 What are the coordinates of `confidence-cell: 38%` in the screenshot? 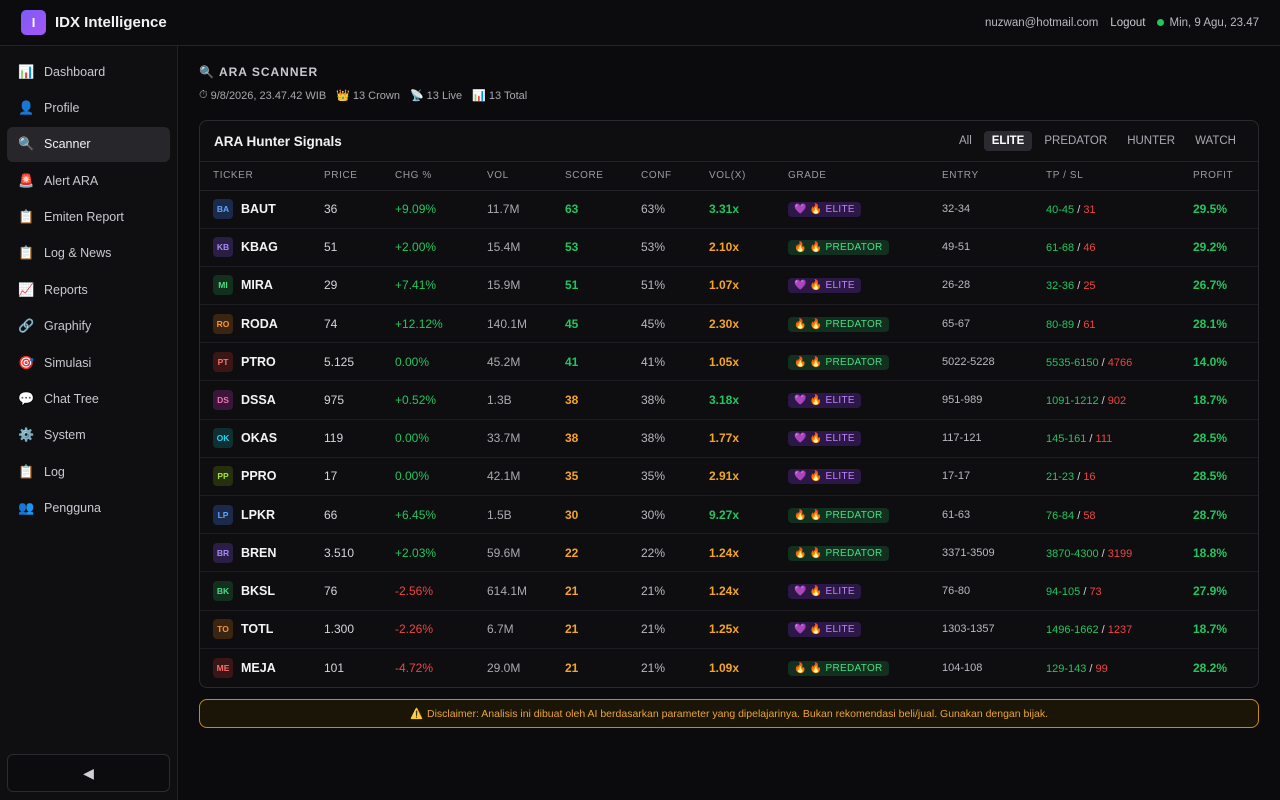 It's located at (662, 400).